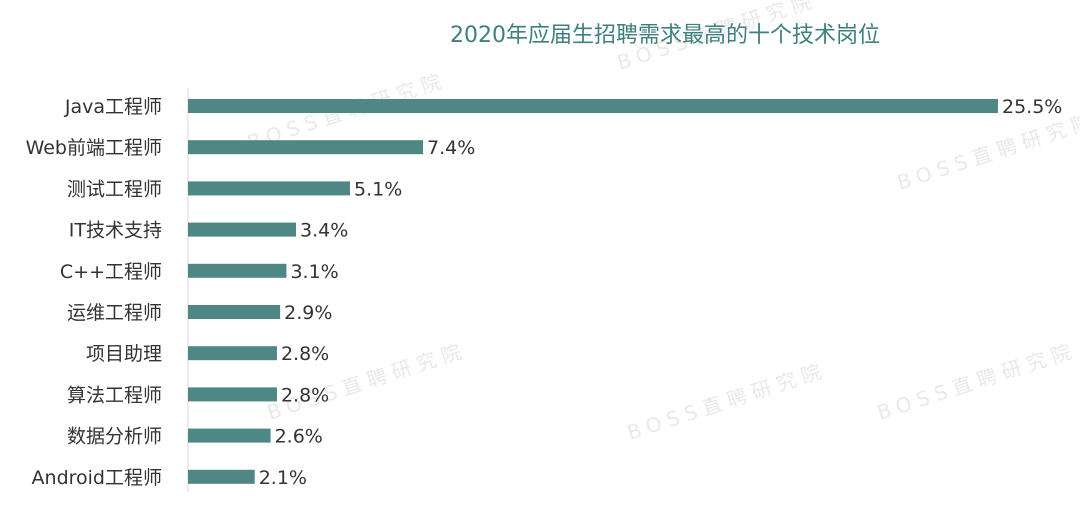  I want to click on value-label: 3.1%, so click(314, 272).